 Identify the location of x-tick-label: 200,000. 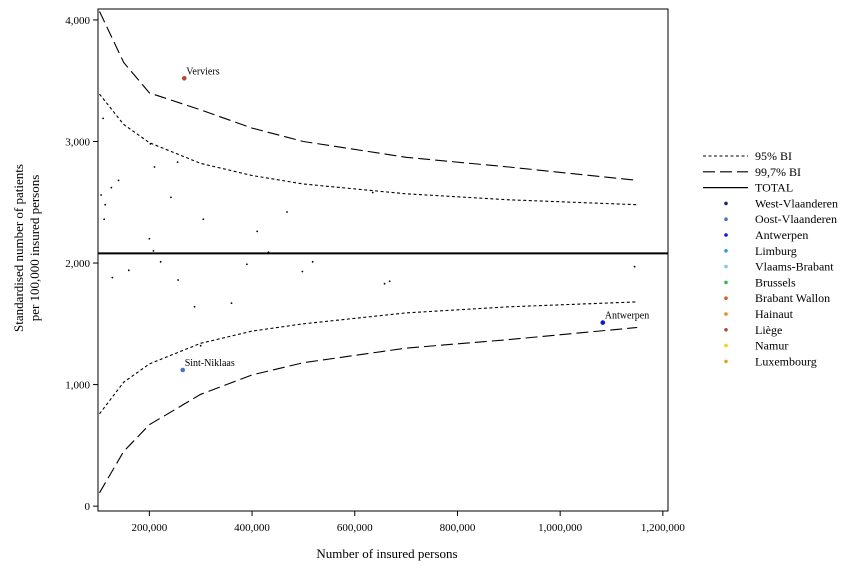
(149, 528).